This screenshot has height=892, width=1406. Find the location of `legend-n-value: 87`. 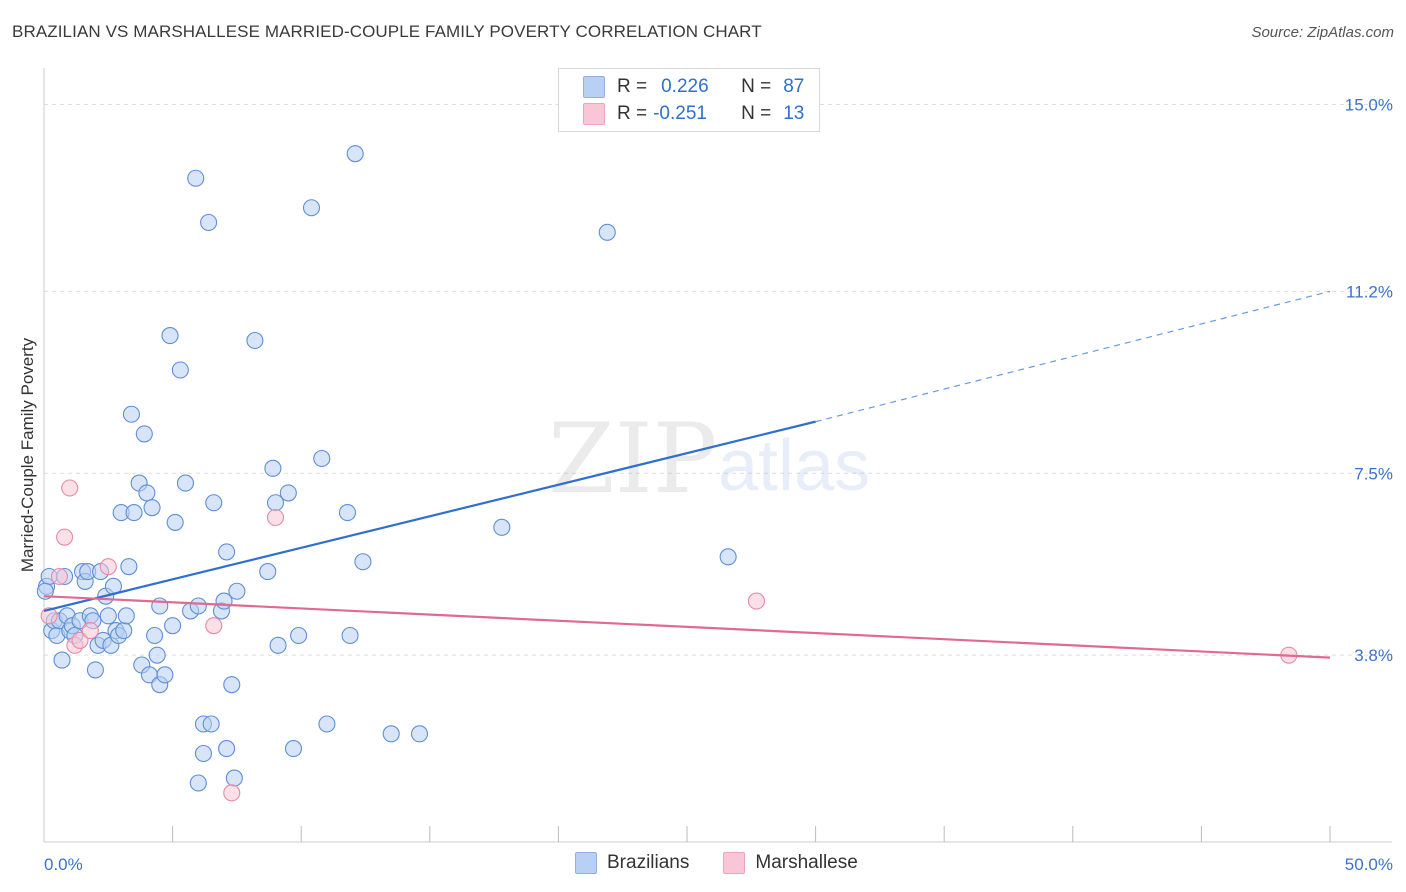

legend-n-value: 87 is located at coordinates (794, 86).